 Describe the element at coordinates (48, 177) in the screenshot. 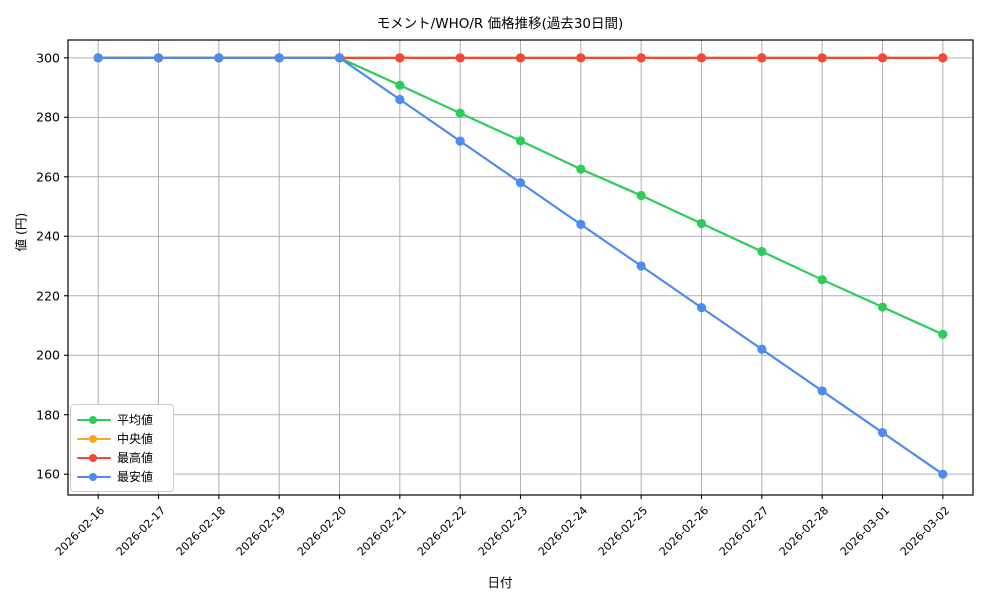

I see `y-tick-label: 260` at that location.